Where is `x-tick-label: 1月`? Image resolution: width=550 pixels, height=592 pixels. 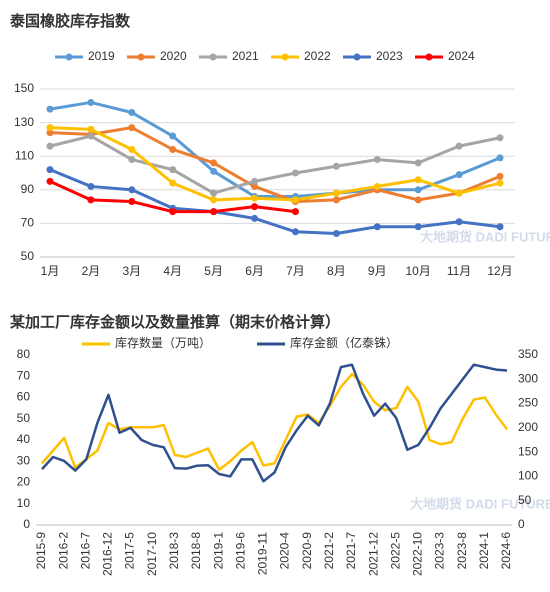 x-tick-label: 1月 is located at coordinates (50, 271).